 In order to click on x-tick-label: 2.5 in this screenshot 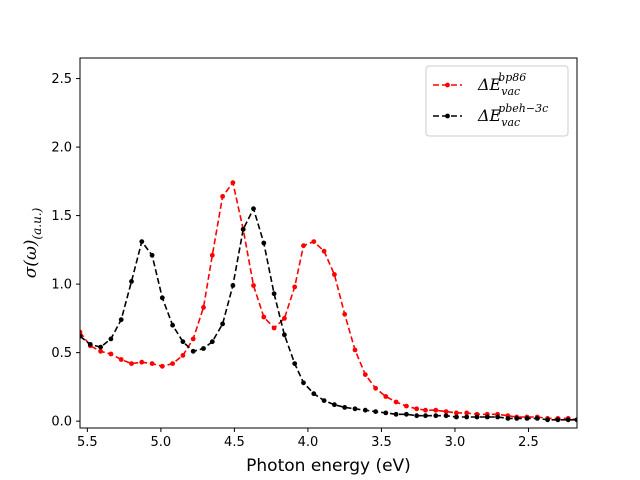, I will do `click(528, 442)`.